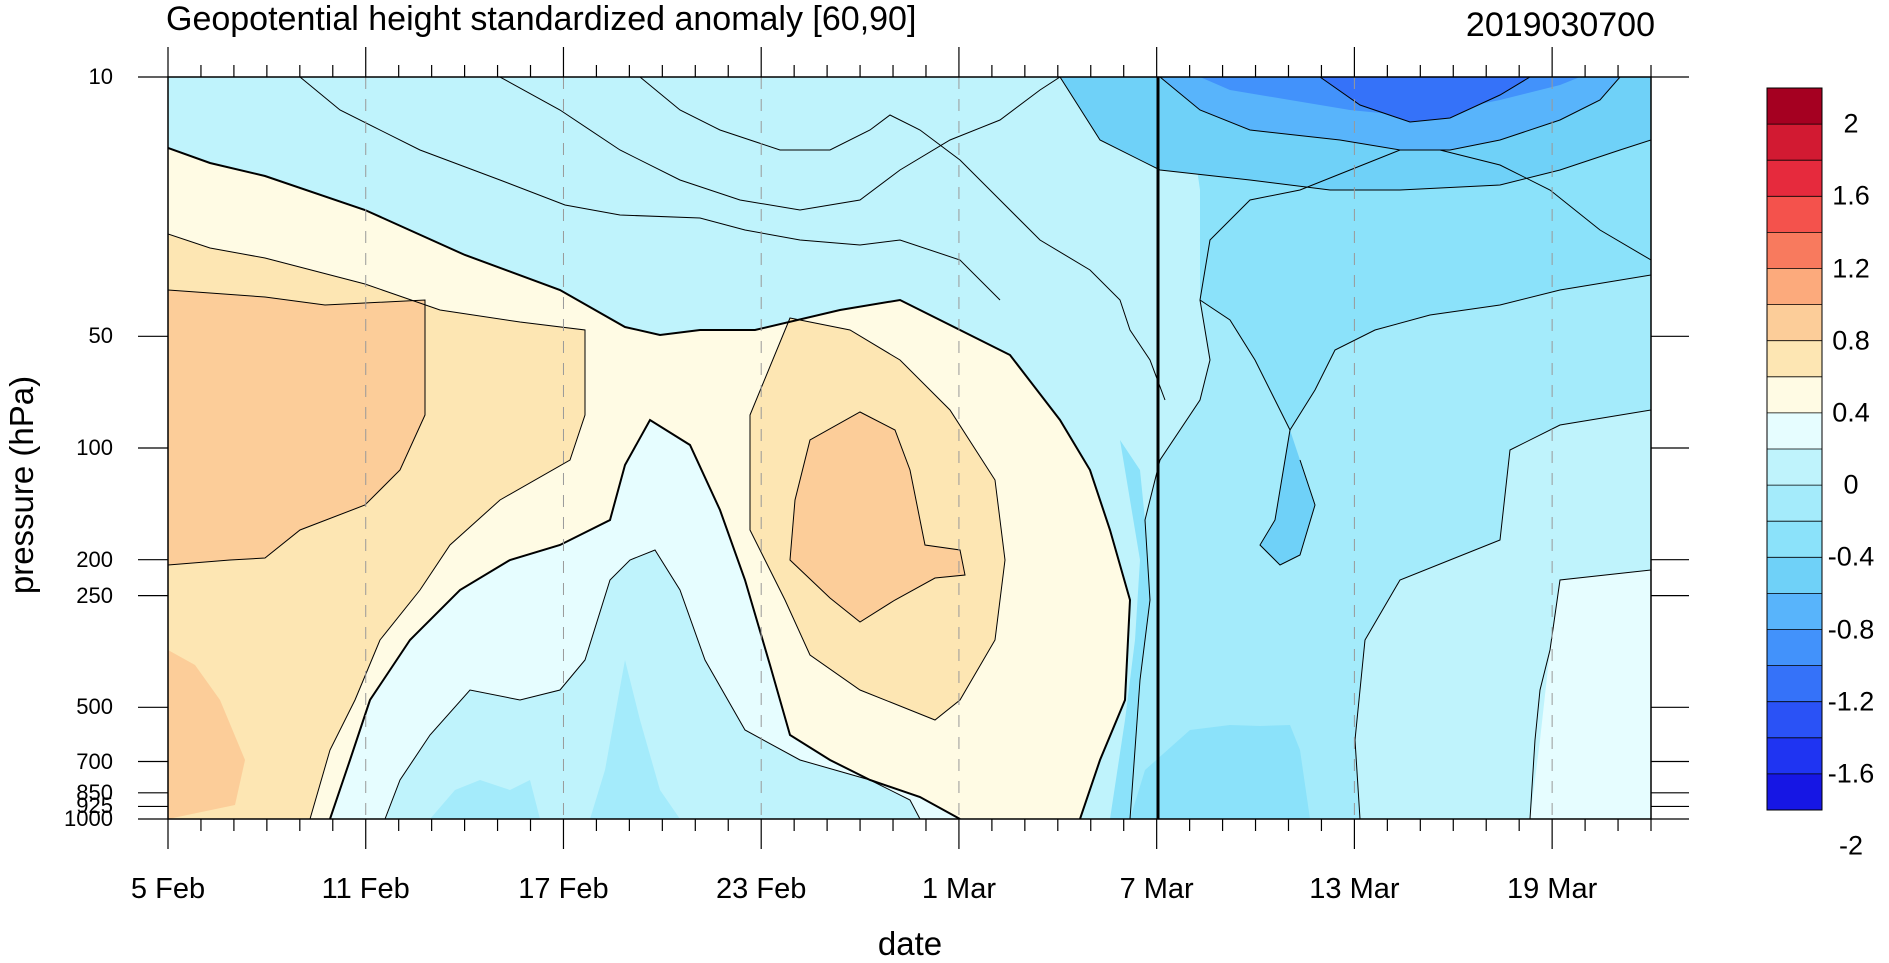 This screenshot has width=1889, height=963. I want to click on colorbar-label: 2, so click(1851, 123).